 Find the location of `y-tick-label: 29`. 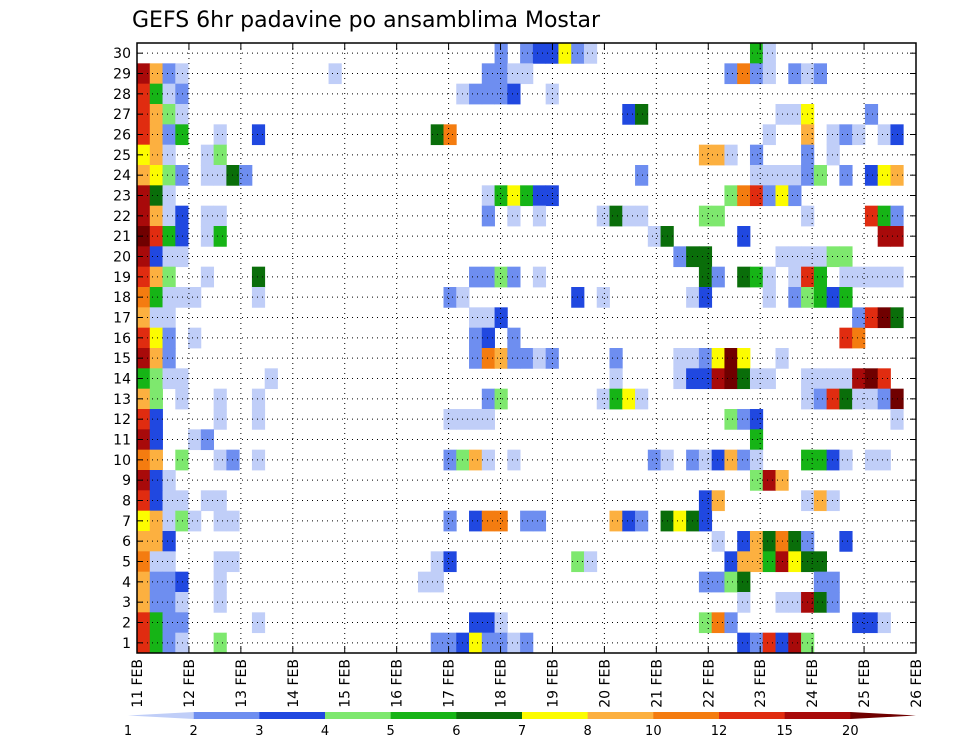

y-tick-label: 29 is located at coordinates (122, 75).